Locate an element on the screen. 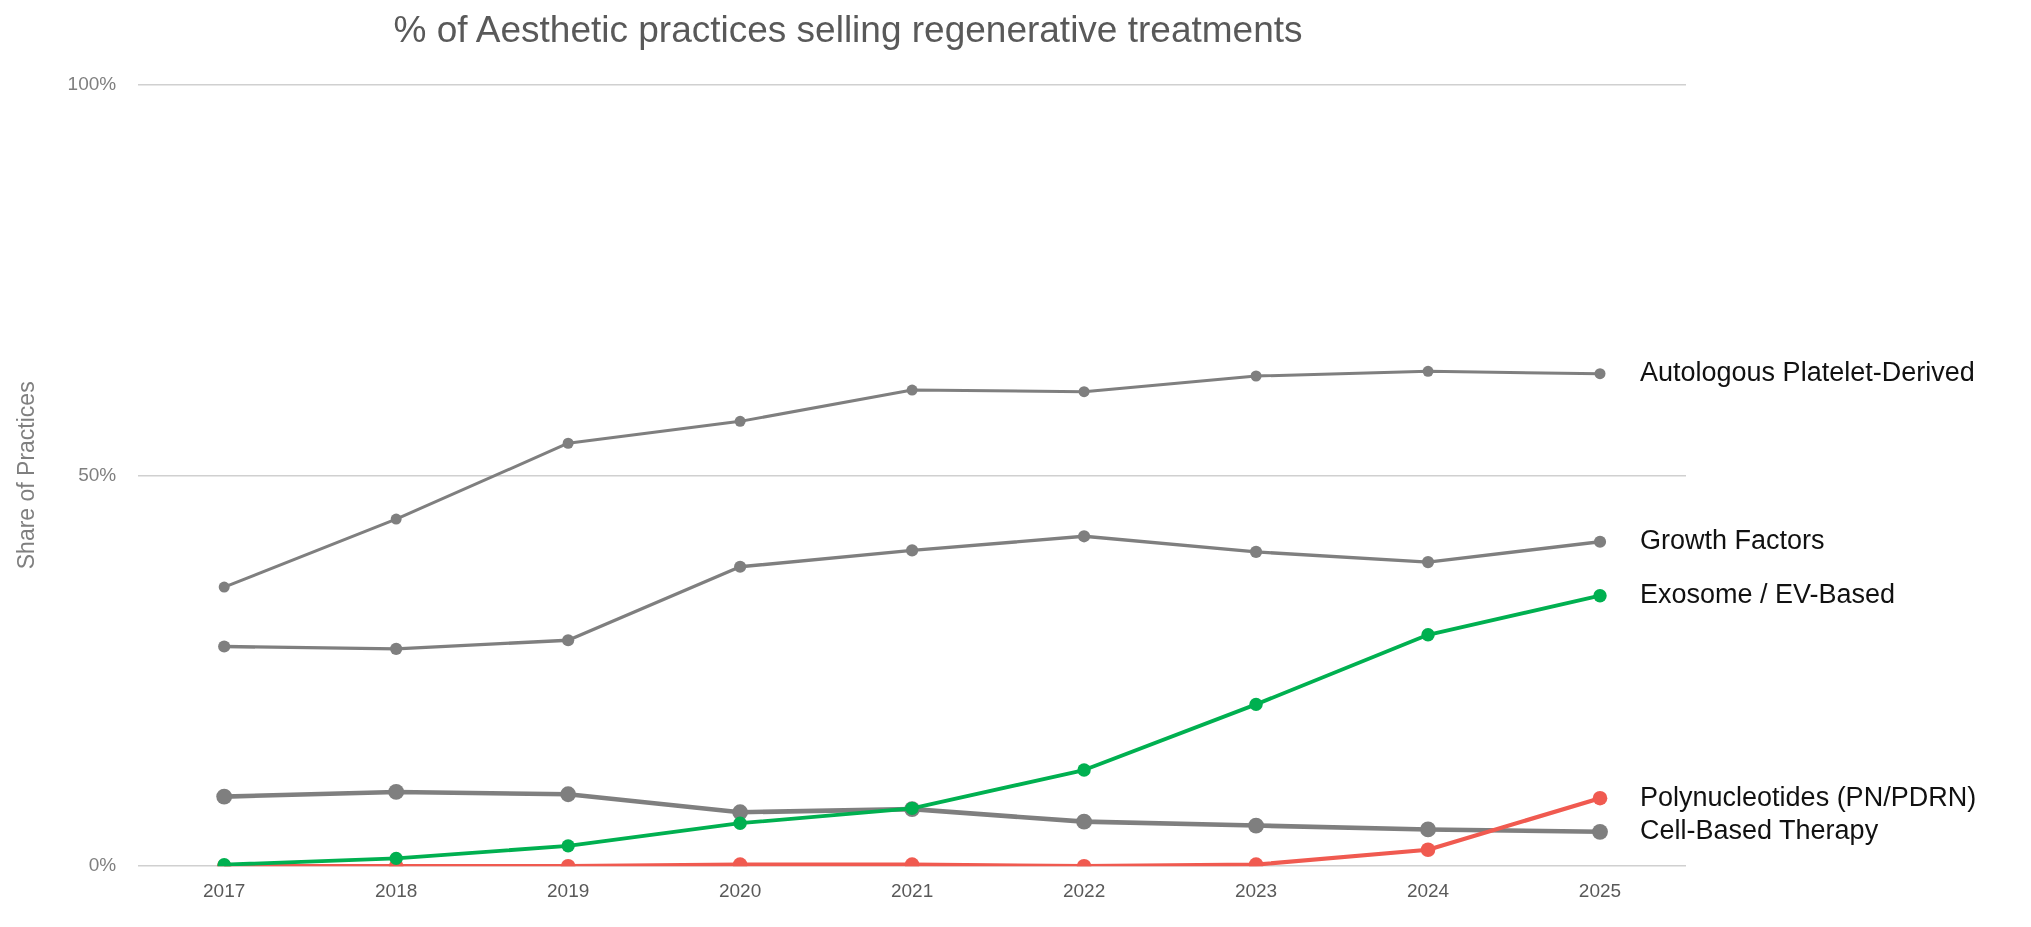 The width and height of the screenshot is (2031, 927). series-label: Autologous Platelet-Derived is located at coordinates (1807, 372).